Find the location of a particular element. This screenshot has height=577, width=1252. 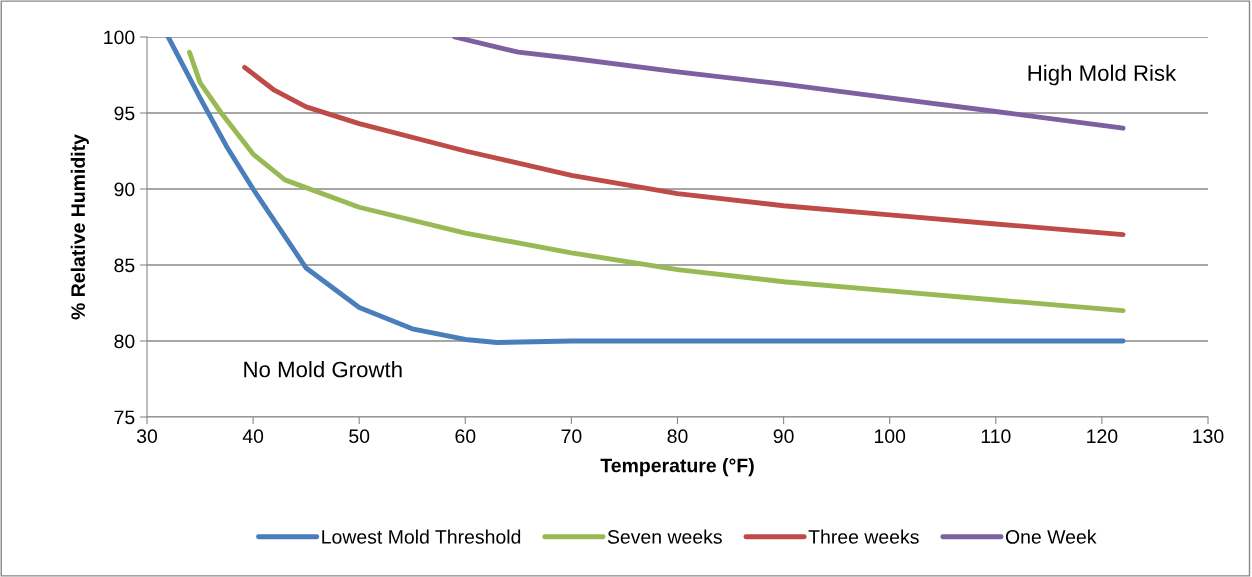

x-tick-label: 30 is located at coordinates (147, 436).